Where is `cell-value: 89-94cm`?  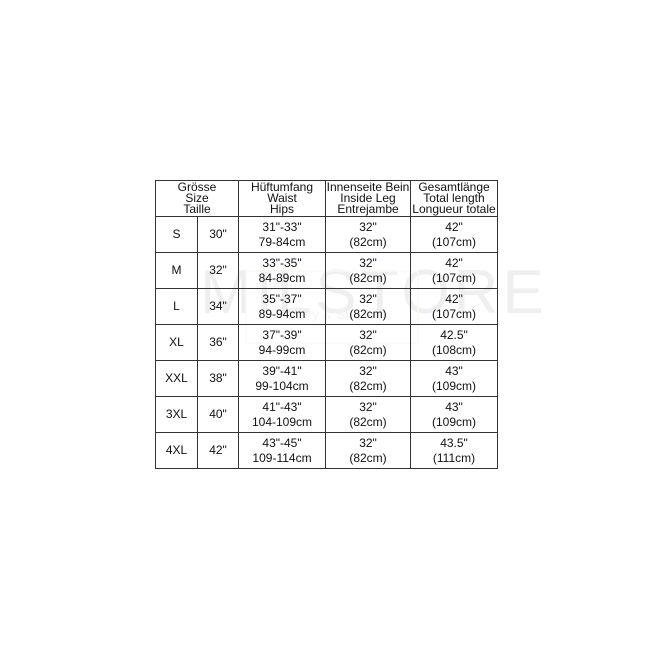
cell-value: 89-94cm is located at coordinates (282, 313).